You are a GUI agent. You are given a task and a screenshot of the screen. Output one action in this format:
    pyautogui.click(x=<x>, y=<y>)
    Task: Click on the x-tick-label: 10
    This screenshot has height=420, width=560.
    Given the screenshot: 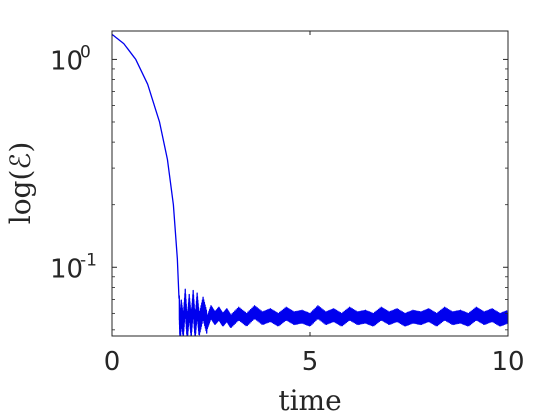 What is the action you would take?
    pyautogui.click(x=507, y=362)
    